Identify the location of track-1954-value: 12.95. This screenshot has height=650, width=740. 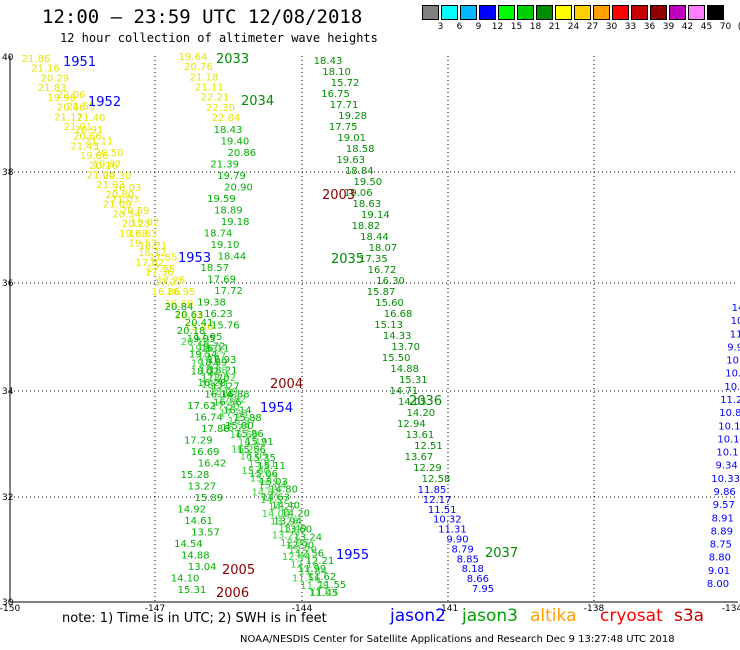
(294, 543).